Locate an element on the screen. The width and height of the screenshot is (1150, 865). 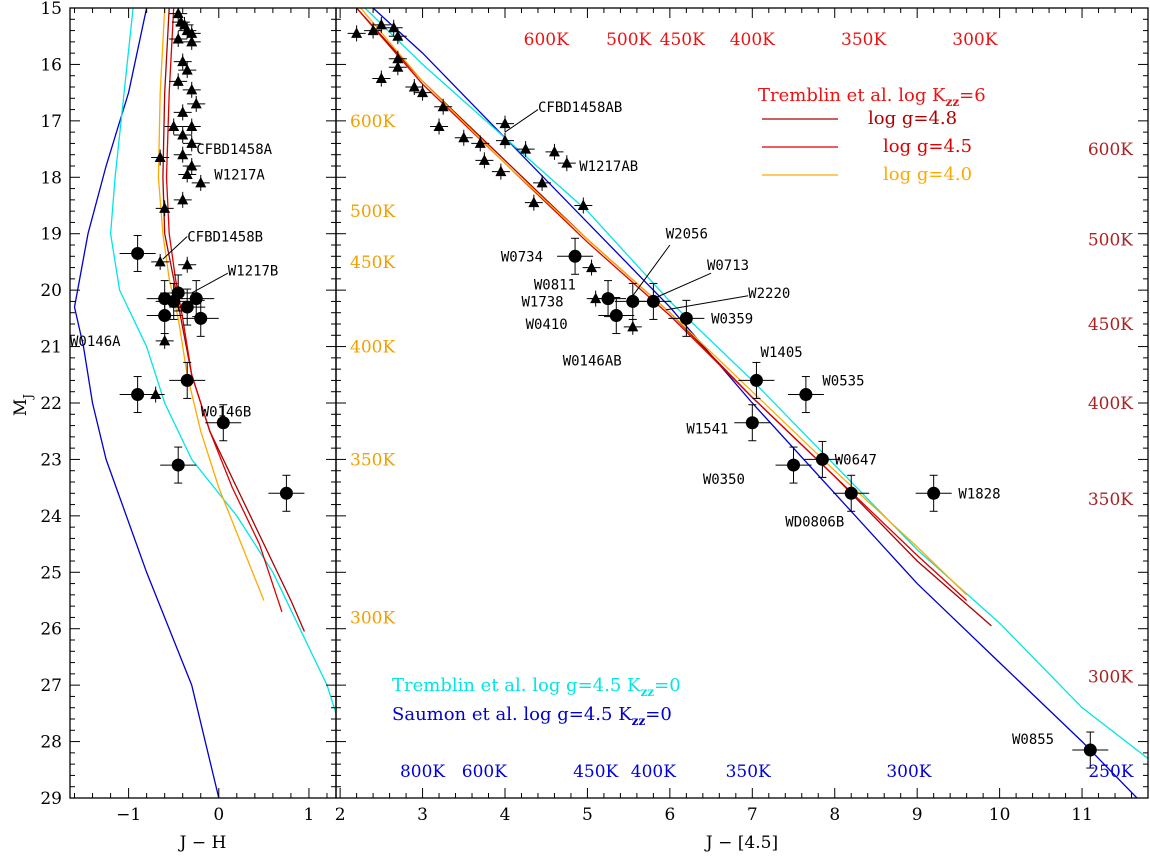
x-tick-label: 1 is located at coordinates (309, 815).